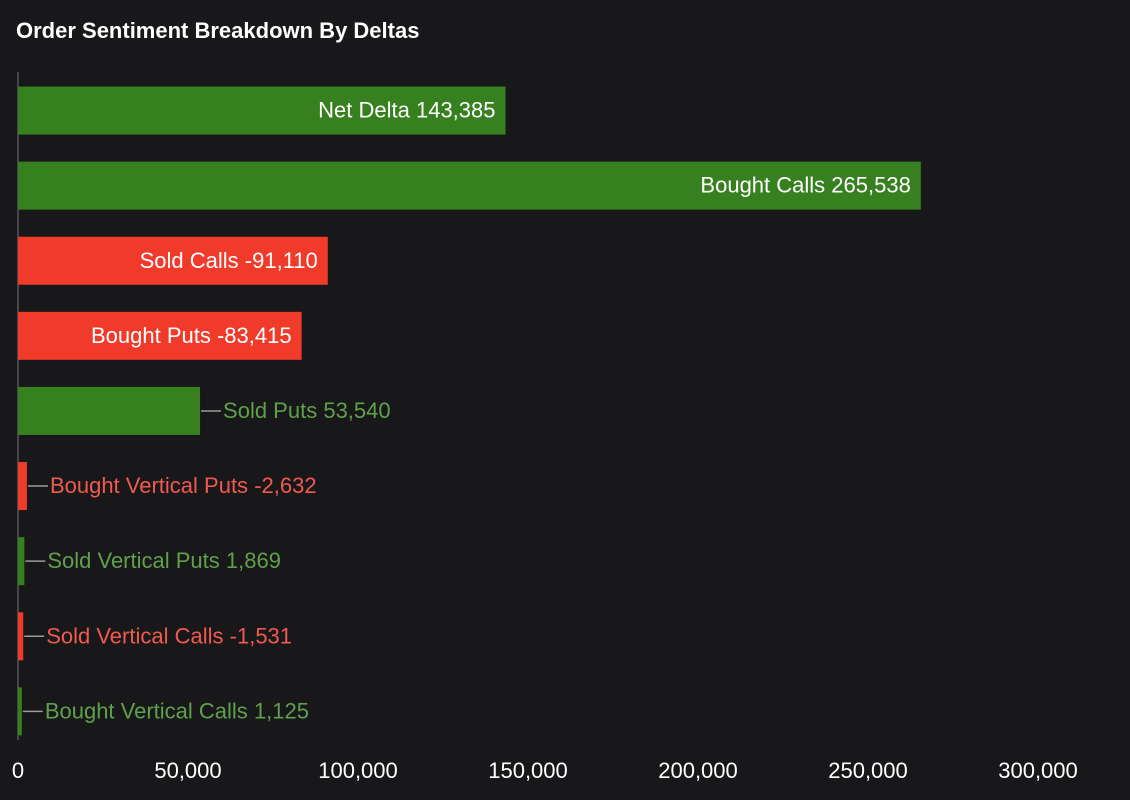 The width and height of the screenshot is (1130, 800). Describe the element at coordinates (868, 770) in the screenshot. I see `x-tick-label: 250,000` at that location.